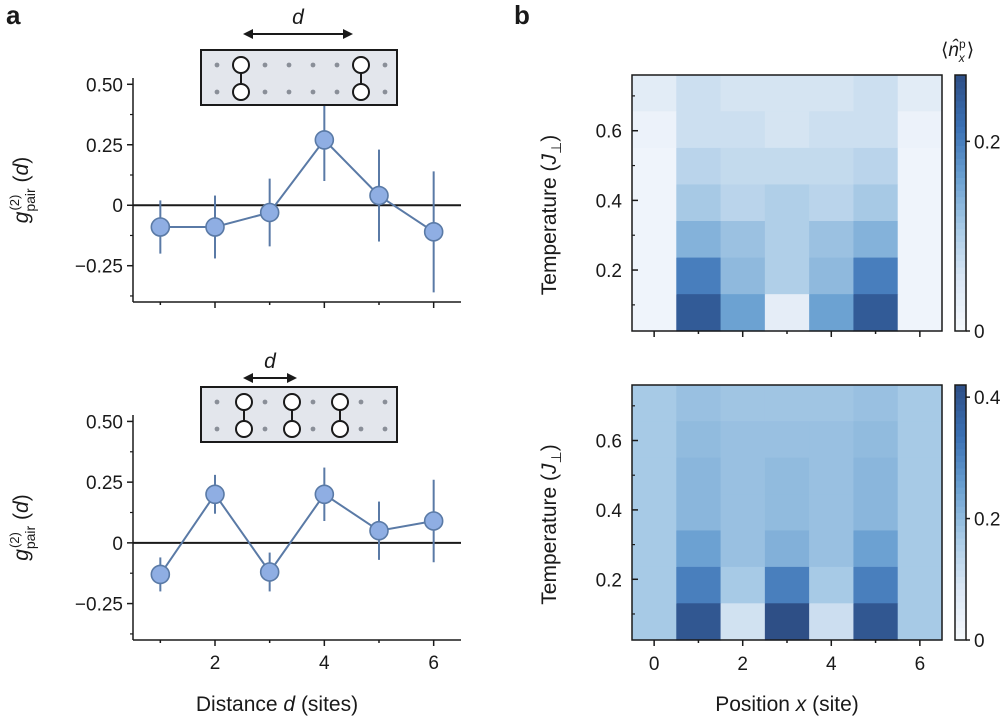 This screenshot has height=718, width=1006. I want to click on series-line, so click(297, 185).